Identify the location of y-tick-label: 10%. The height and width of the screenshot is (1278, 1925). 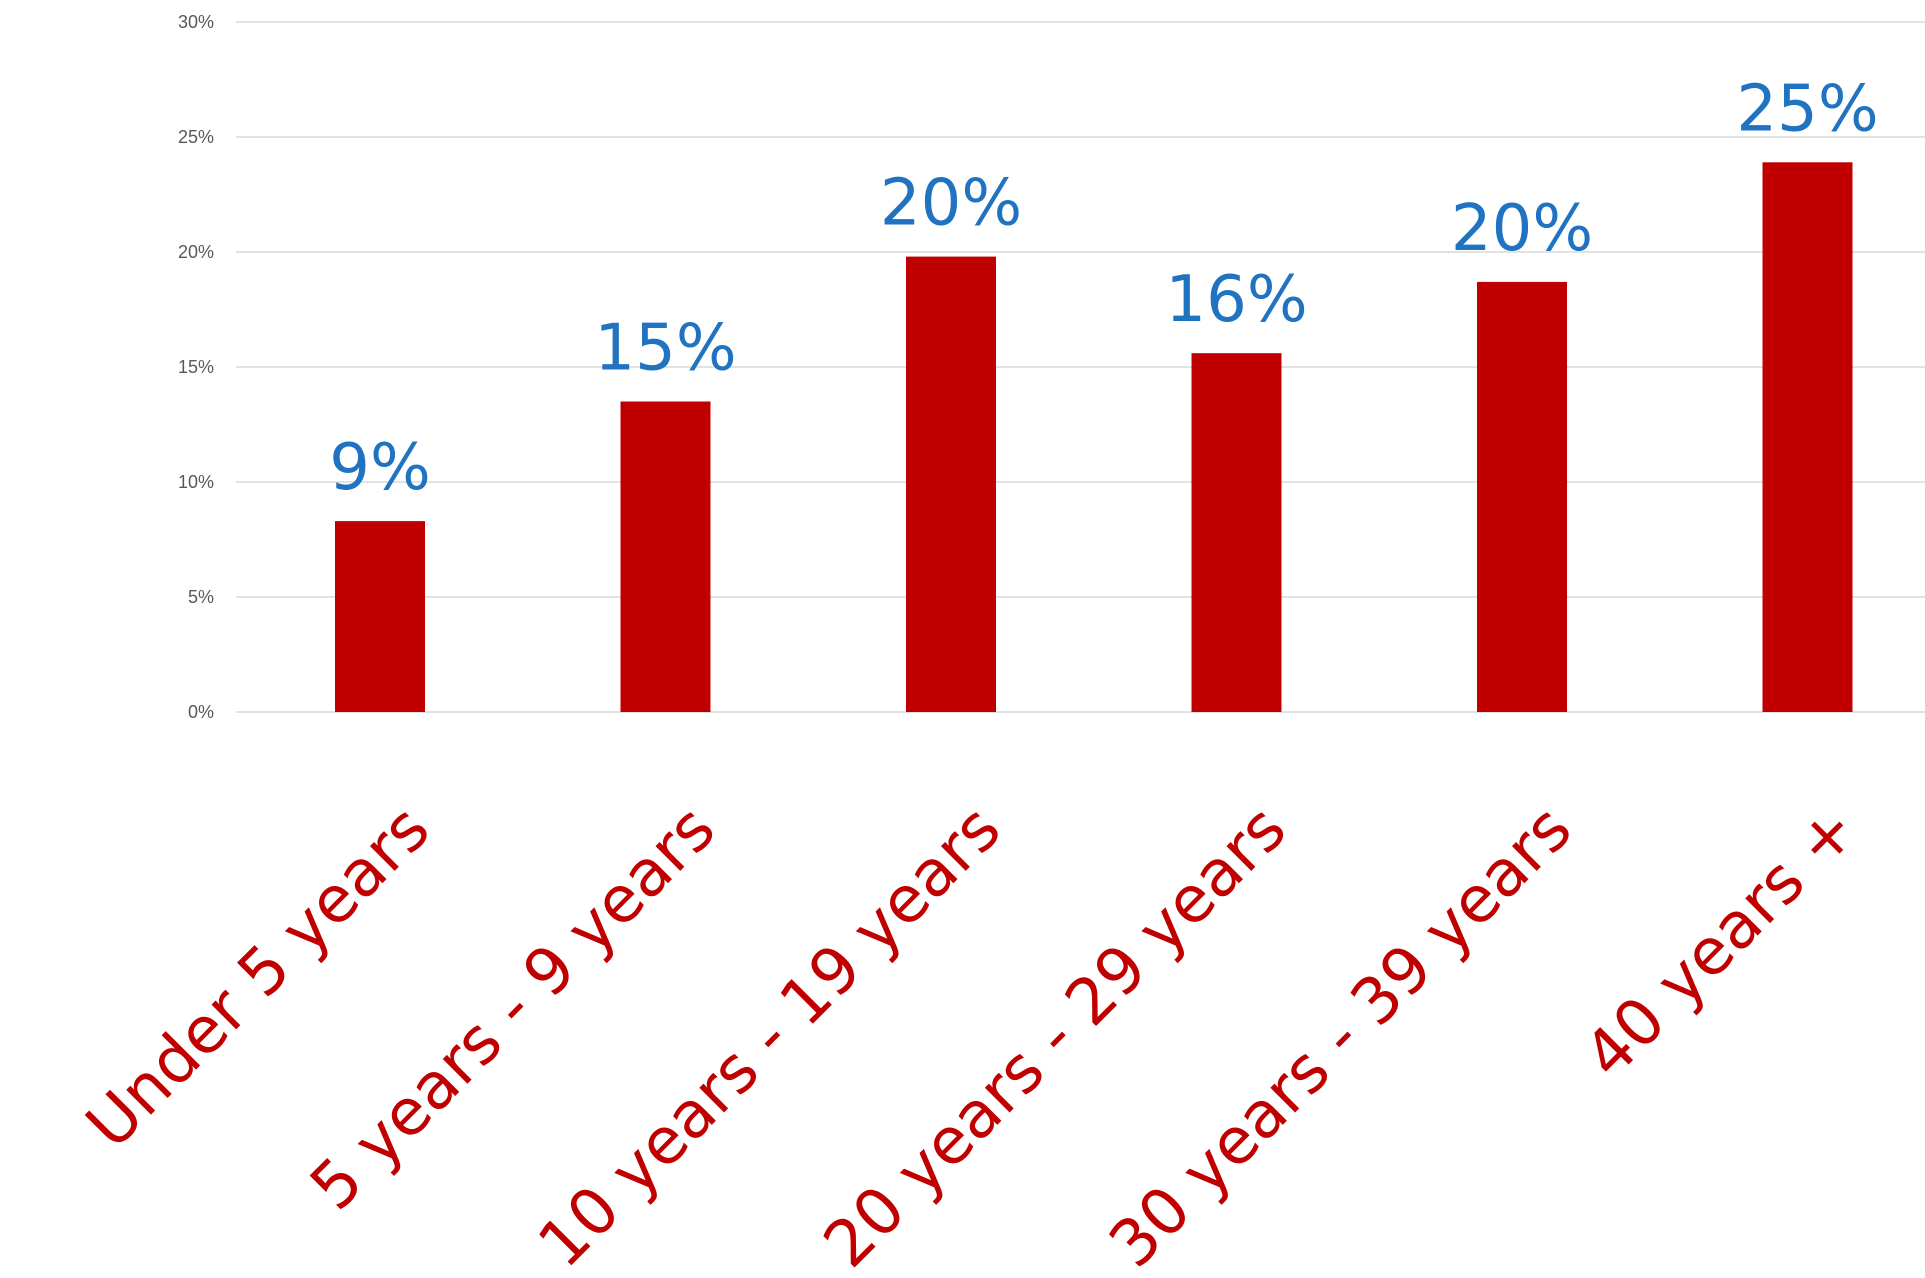
(196, 482).